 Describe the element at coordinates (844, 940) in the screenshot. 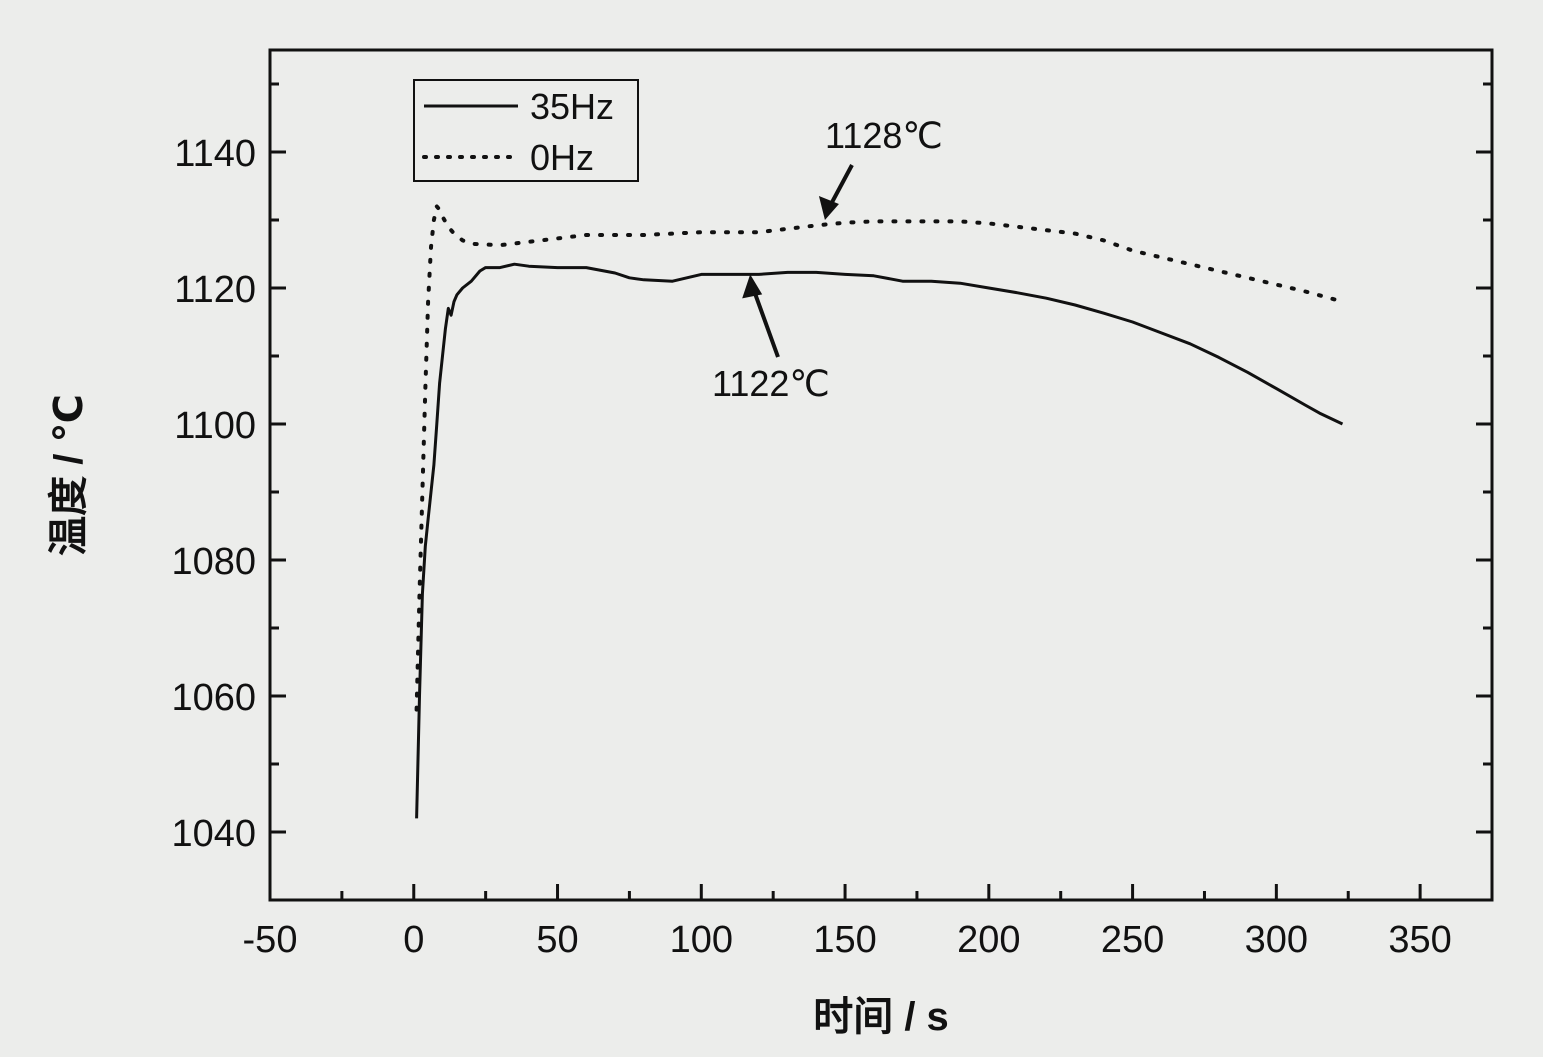

I see `x-tick-label: 150` at that location.